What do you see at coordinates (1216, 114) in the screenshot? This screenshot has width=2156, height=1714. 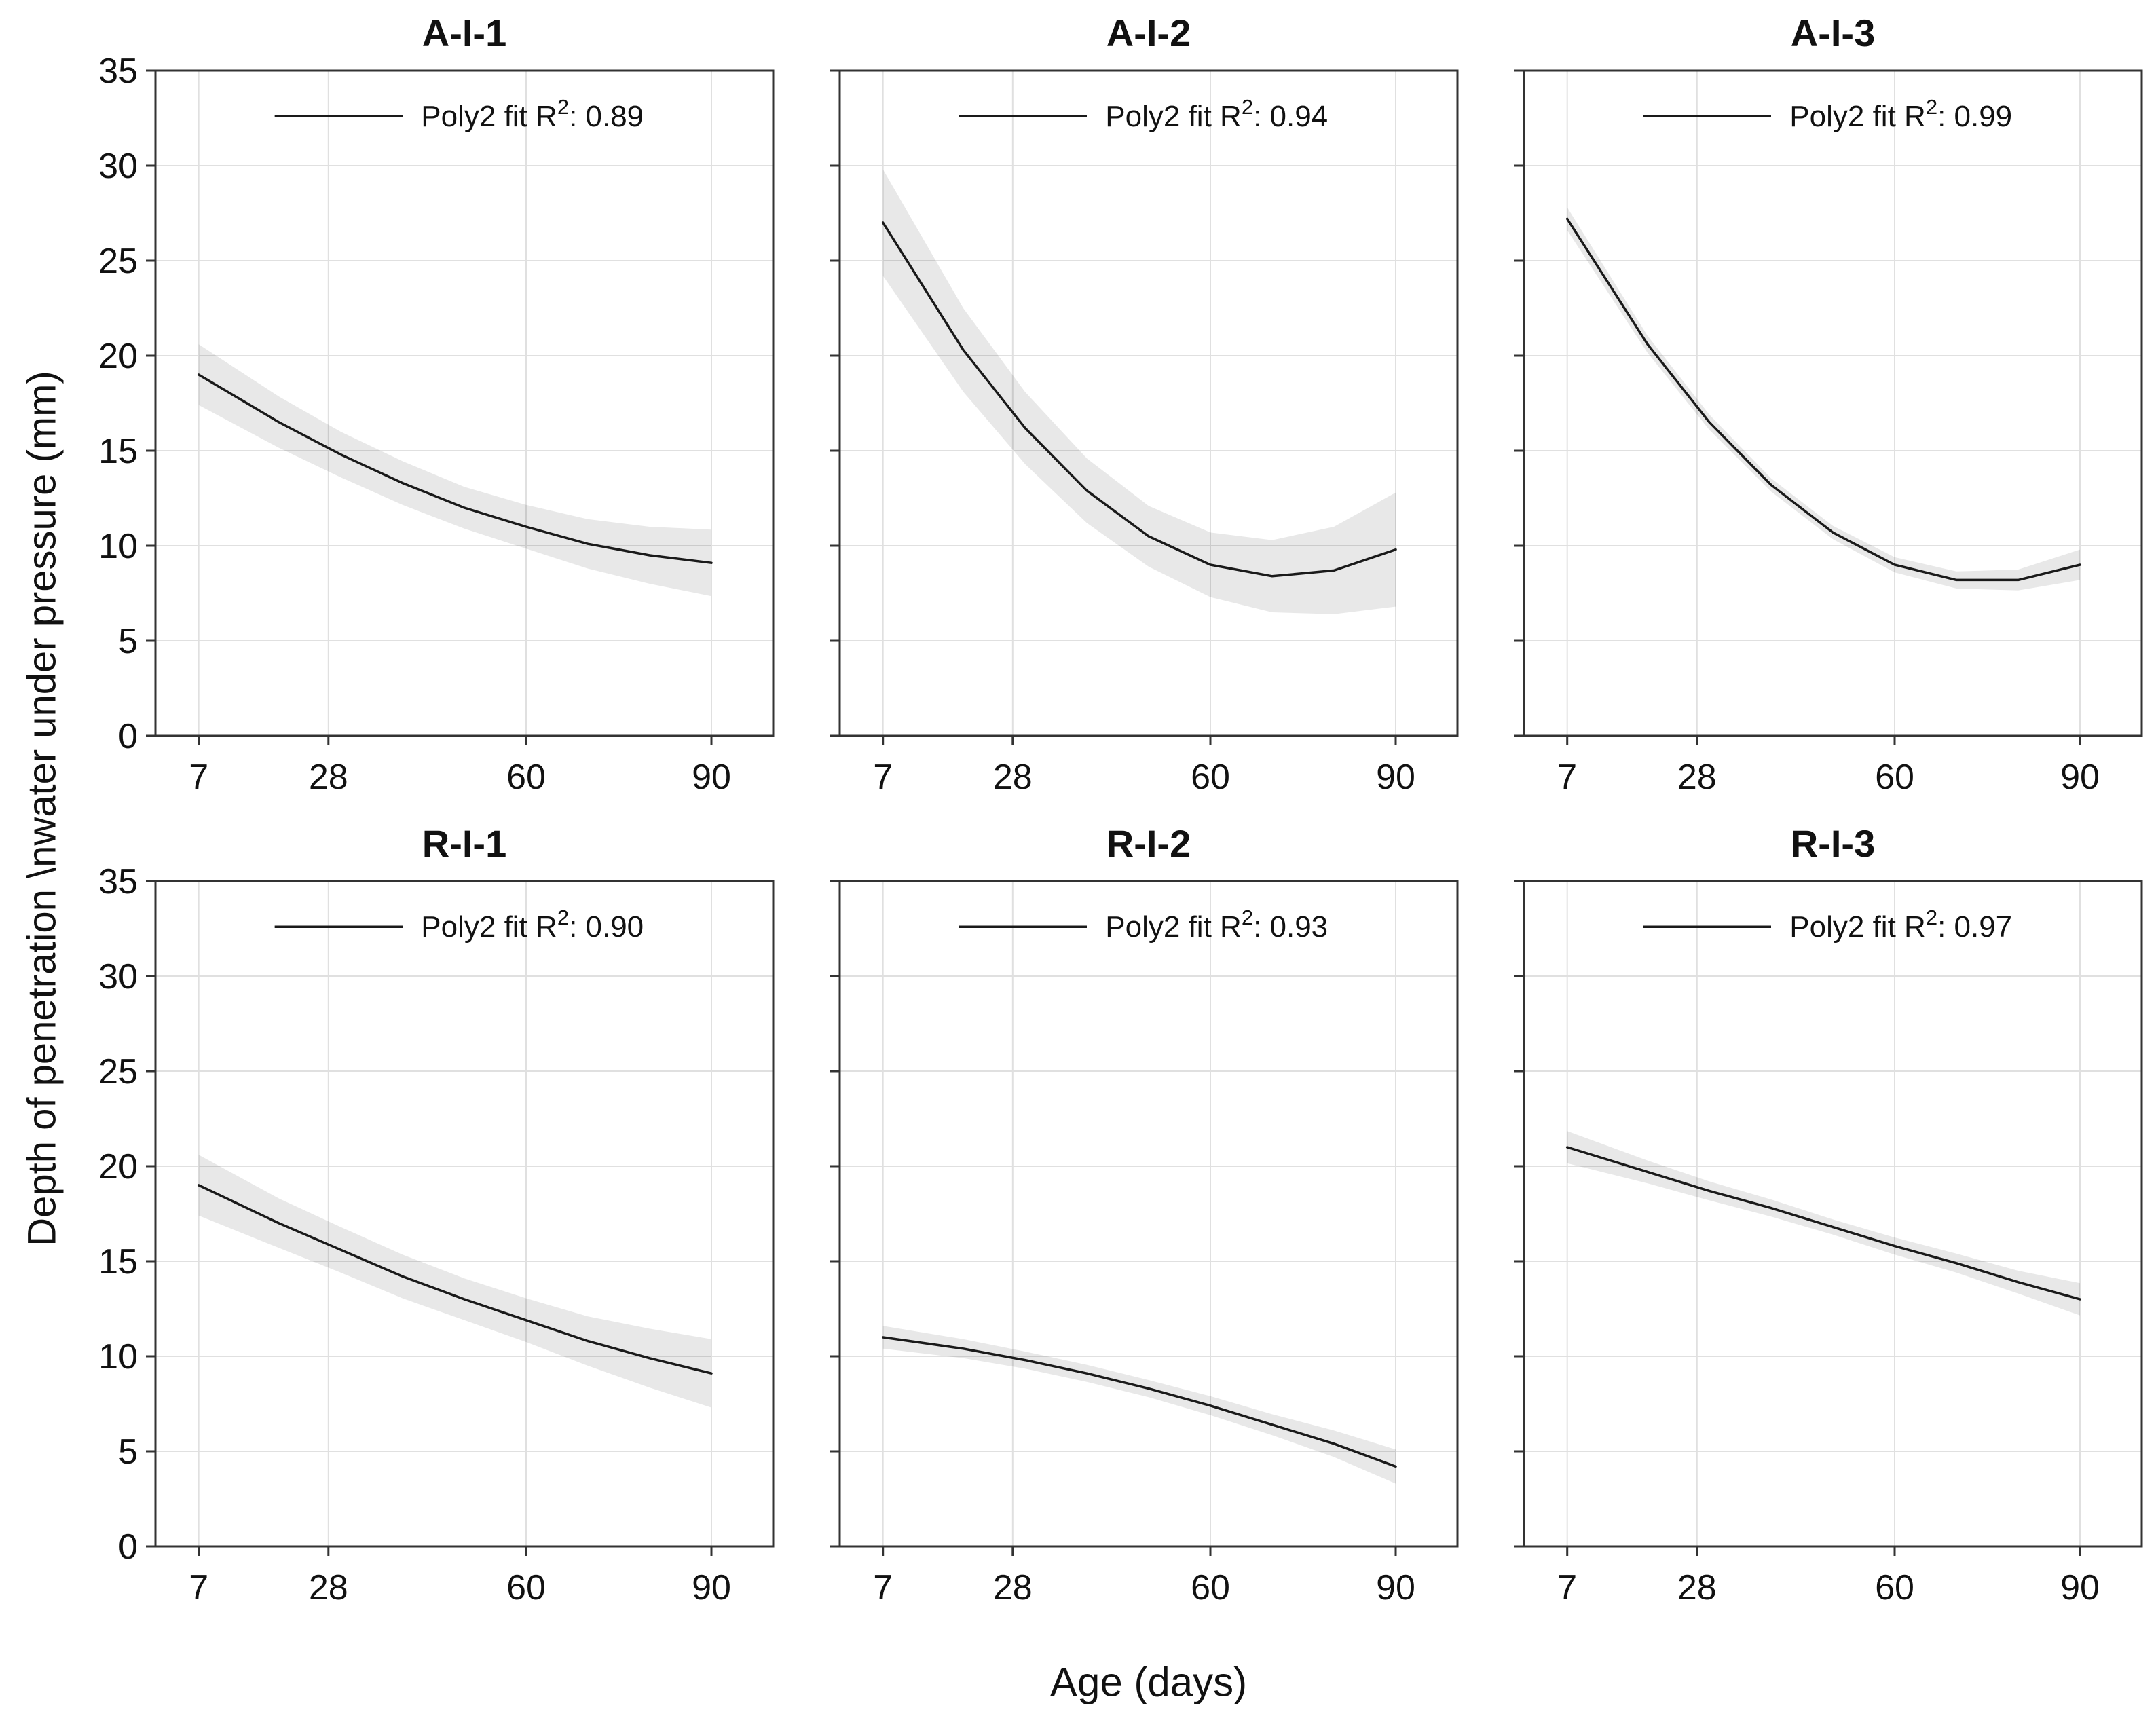 I see `legend-label: Poly2 fit R2: 0.94` at bounding box center [1216, 114].